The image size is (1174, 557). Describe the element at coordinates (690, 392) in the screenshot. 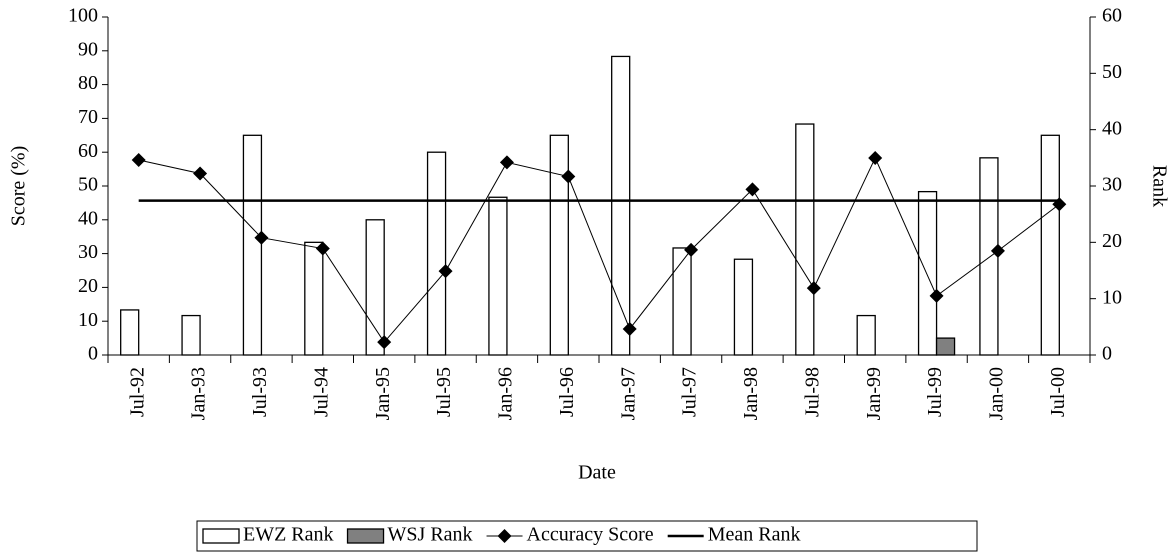

I see `x-tick-label: Jul-97` at that location.